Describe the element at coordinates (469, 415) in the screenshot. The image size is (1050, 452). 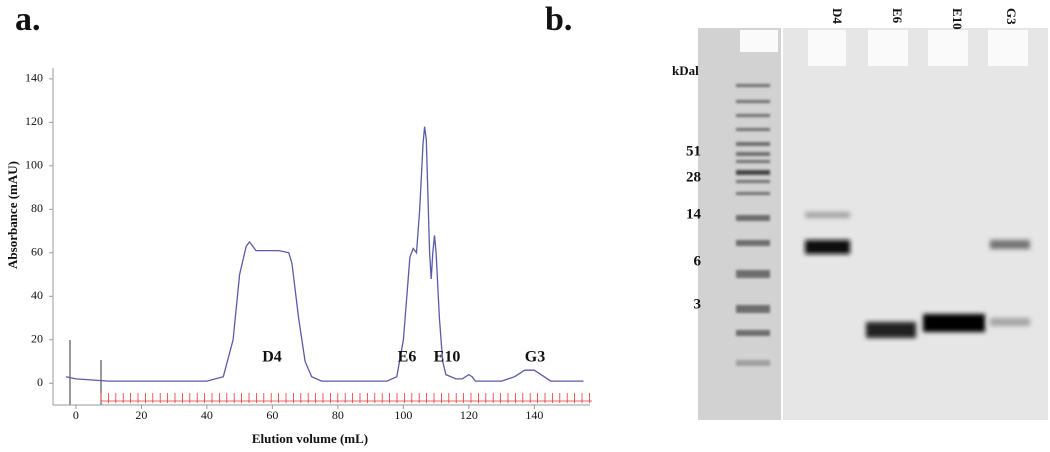
I see `x-tick-label: 120` at that location.